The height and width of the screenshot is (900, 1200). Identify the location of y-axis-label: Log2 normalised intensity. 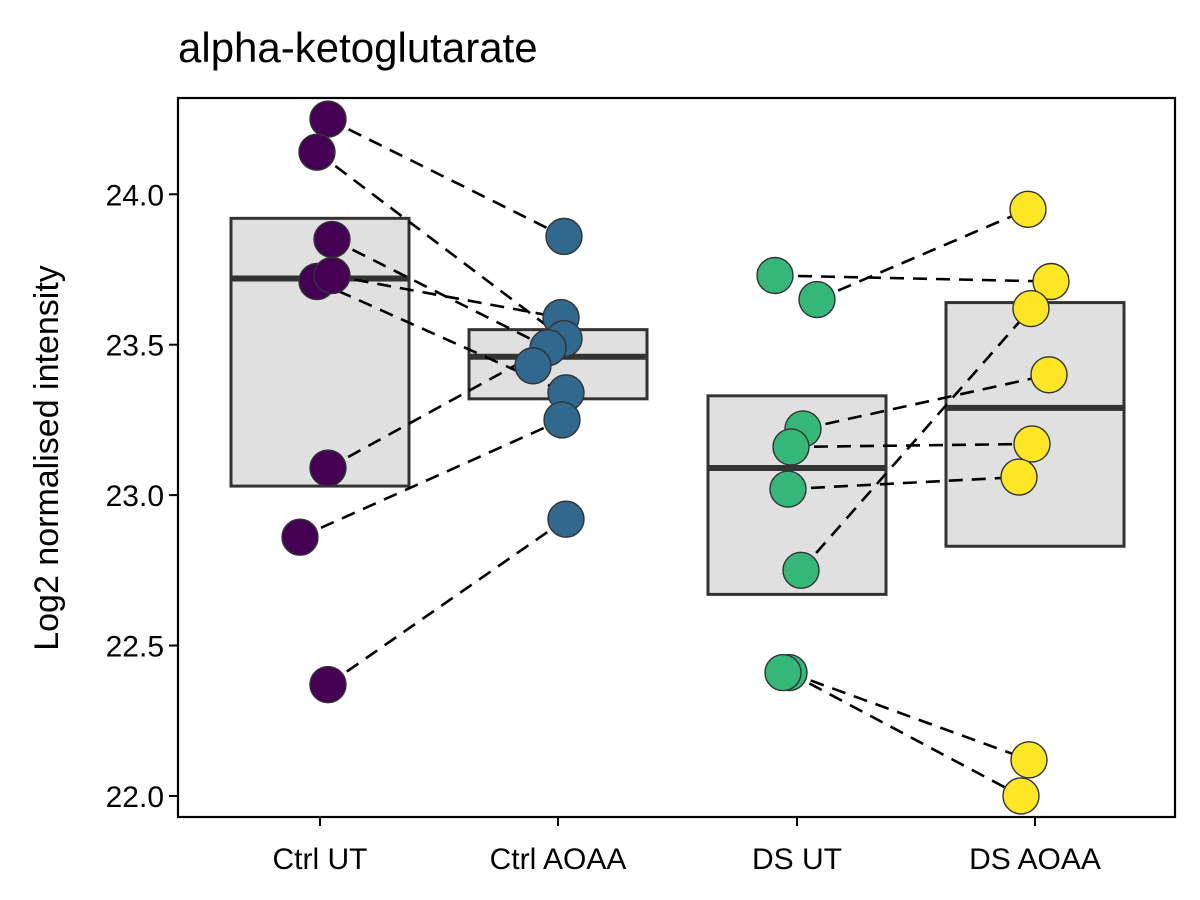
(47, 458).